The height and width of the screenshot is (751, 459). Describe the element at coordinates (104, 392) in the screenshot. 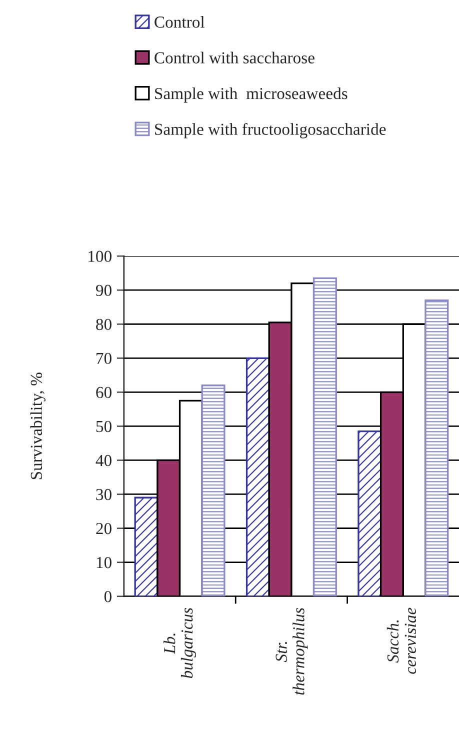

I see `y-tick-label: 60` at that location.